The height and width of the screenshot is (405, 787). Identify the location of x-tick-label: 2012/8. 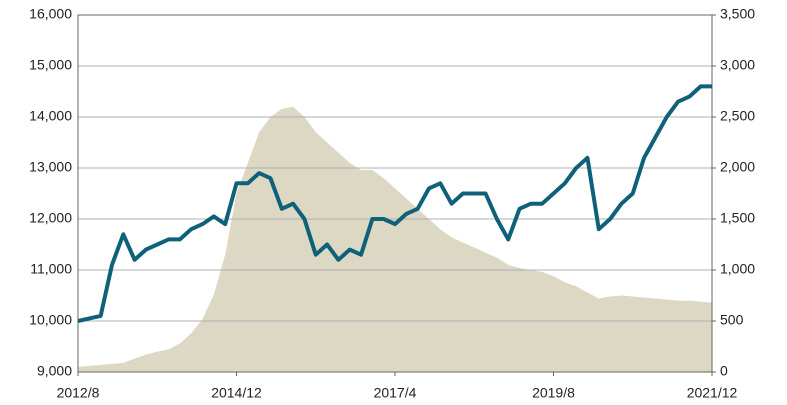
(78, 393).